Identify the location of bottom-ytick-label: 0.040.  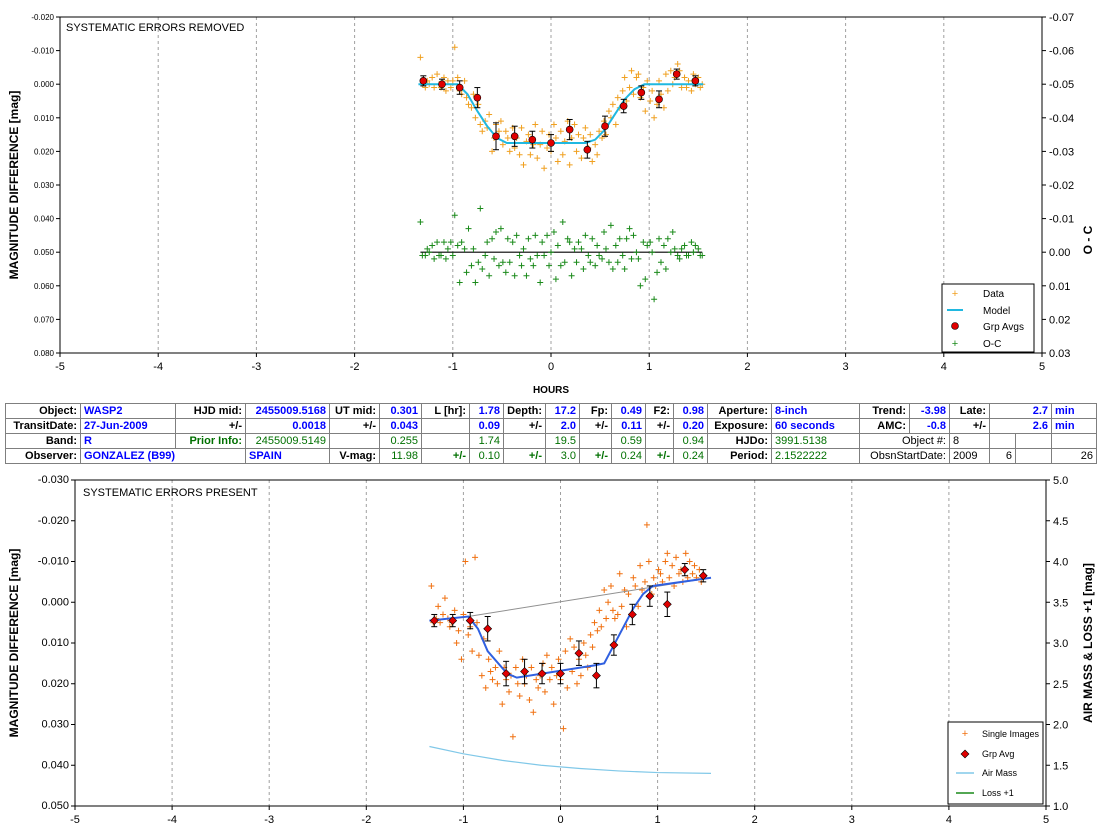
(55, 765).